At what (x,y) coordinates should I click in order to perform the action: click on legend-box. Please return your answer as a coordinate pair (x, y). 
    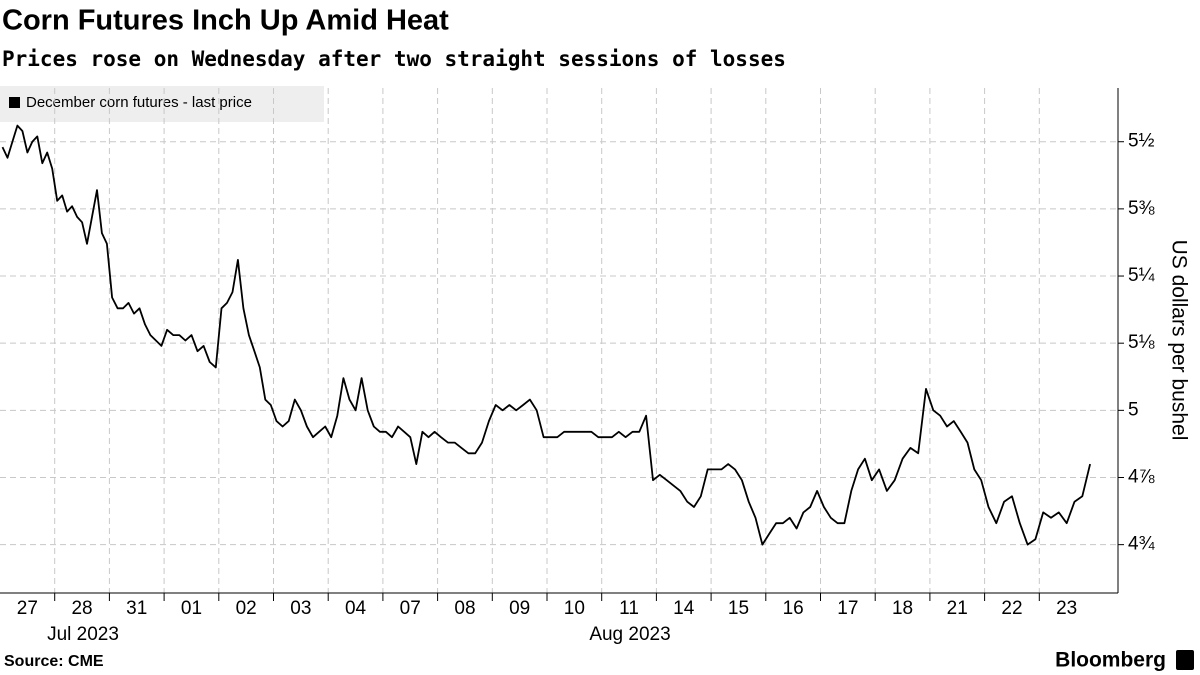
    Looking at the image, I should click on (162, 104).